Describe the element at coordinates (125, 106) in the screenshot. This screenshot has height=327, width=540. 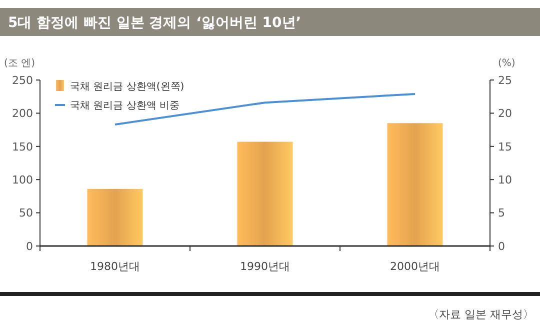
I see `legend-label: 국채 원리금 상환액 비중` at that location.